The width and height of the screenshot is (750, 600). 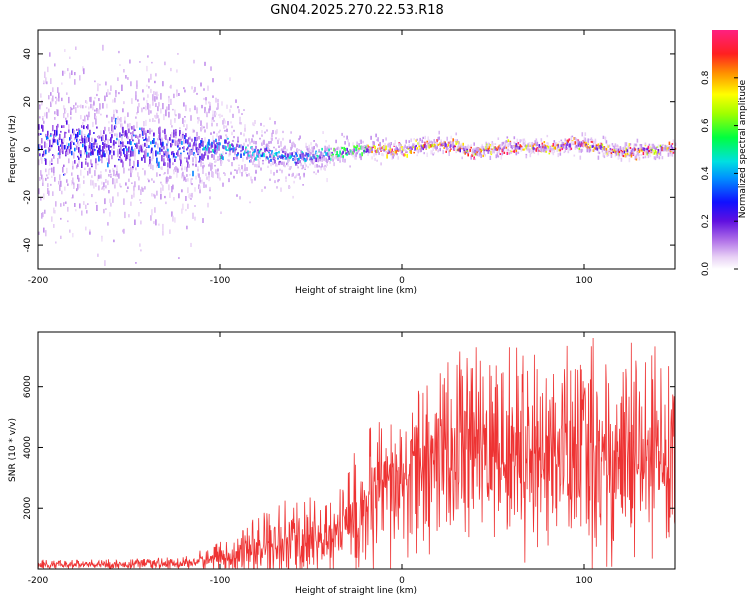 What do you see at coordinates (583, 581) in the screenshot?
I see `x-tick-label: 100` at bounding box center [583, 581].